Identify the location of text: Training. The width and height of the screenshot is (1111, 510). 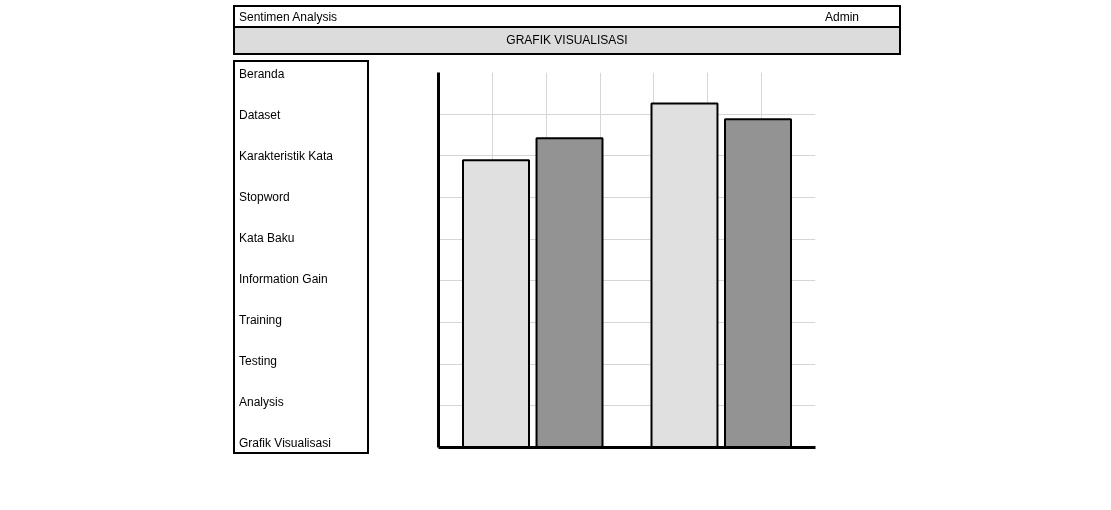
(261, 320).